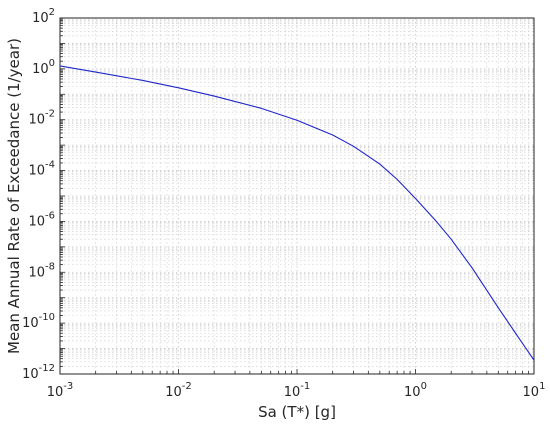 This screenshot has width=550, height=428. I want to click on x-tick-label: 10⁰, so click(415, 390).